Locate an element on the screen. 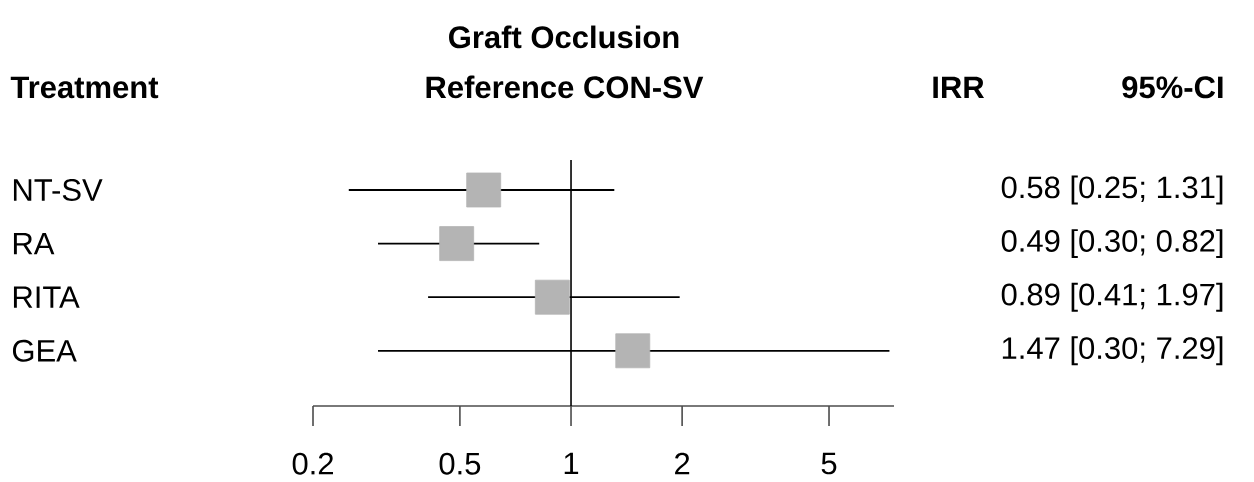 Image resolution: width=1254 pixels, height=482 pixels. data-label: 0.49 [0.30; 0.82] is located at coordinates (1112, 244).